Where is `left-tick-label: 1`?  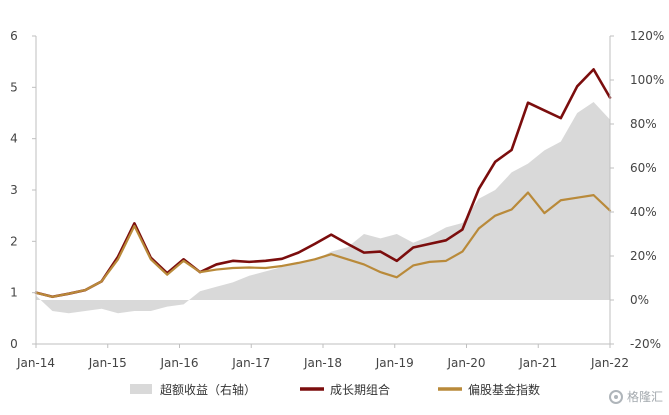
left-tick-label: 1 is located at coordinates (14, 293).